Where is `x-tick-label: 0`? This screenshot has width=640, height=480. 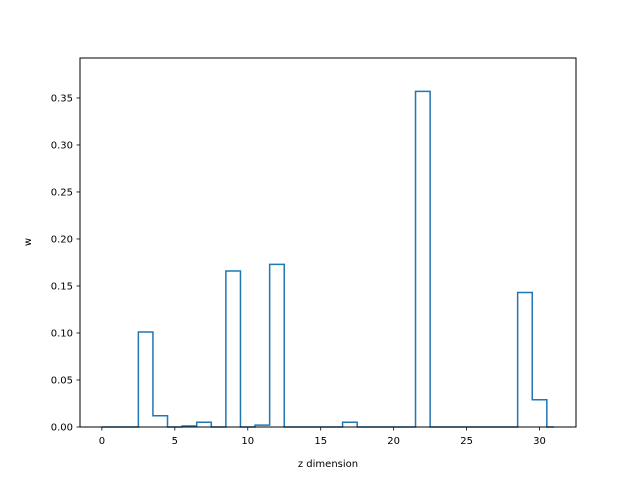 x-tick-label: 0 is located at coordinates (102, 441).